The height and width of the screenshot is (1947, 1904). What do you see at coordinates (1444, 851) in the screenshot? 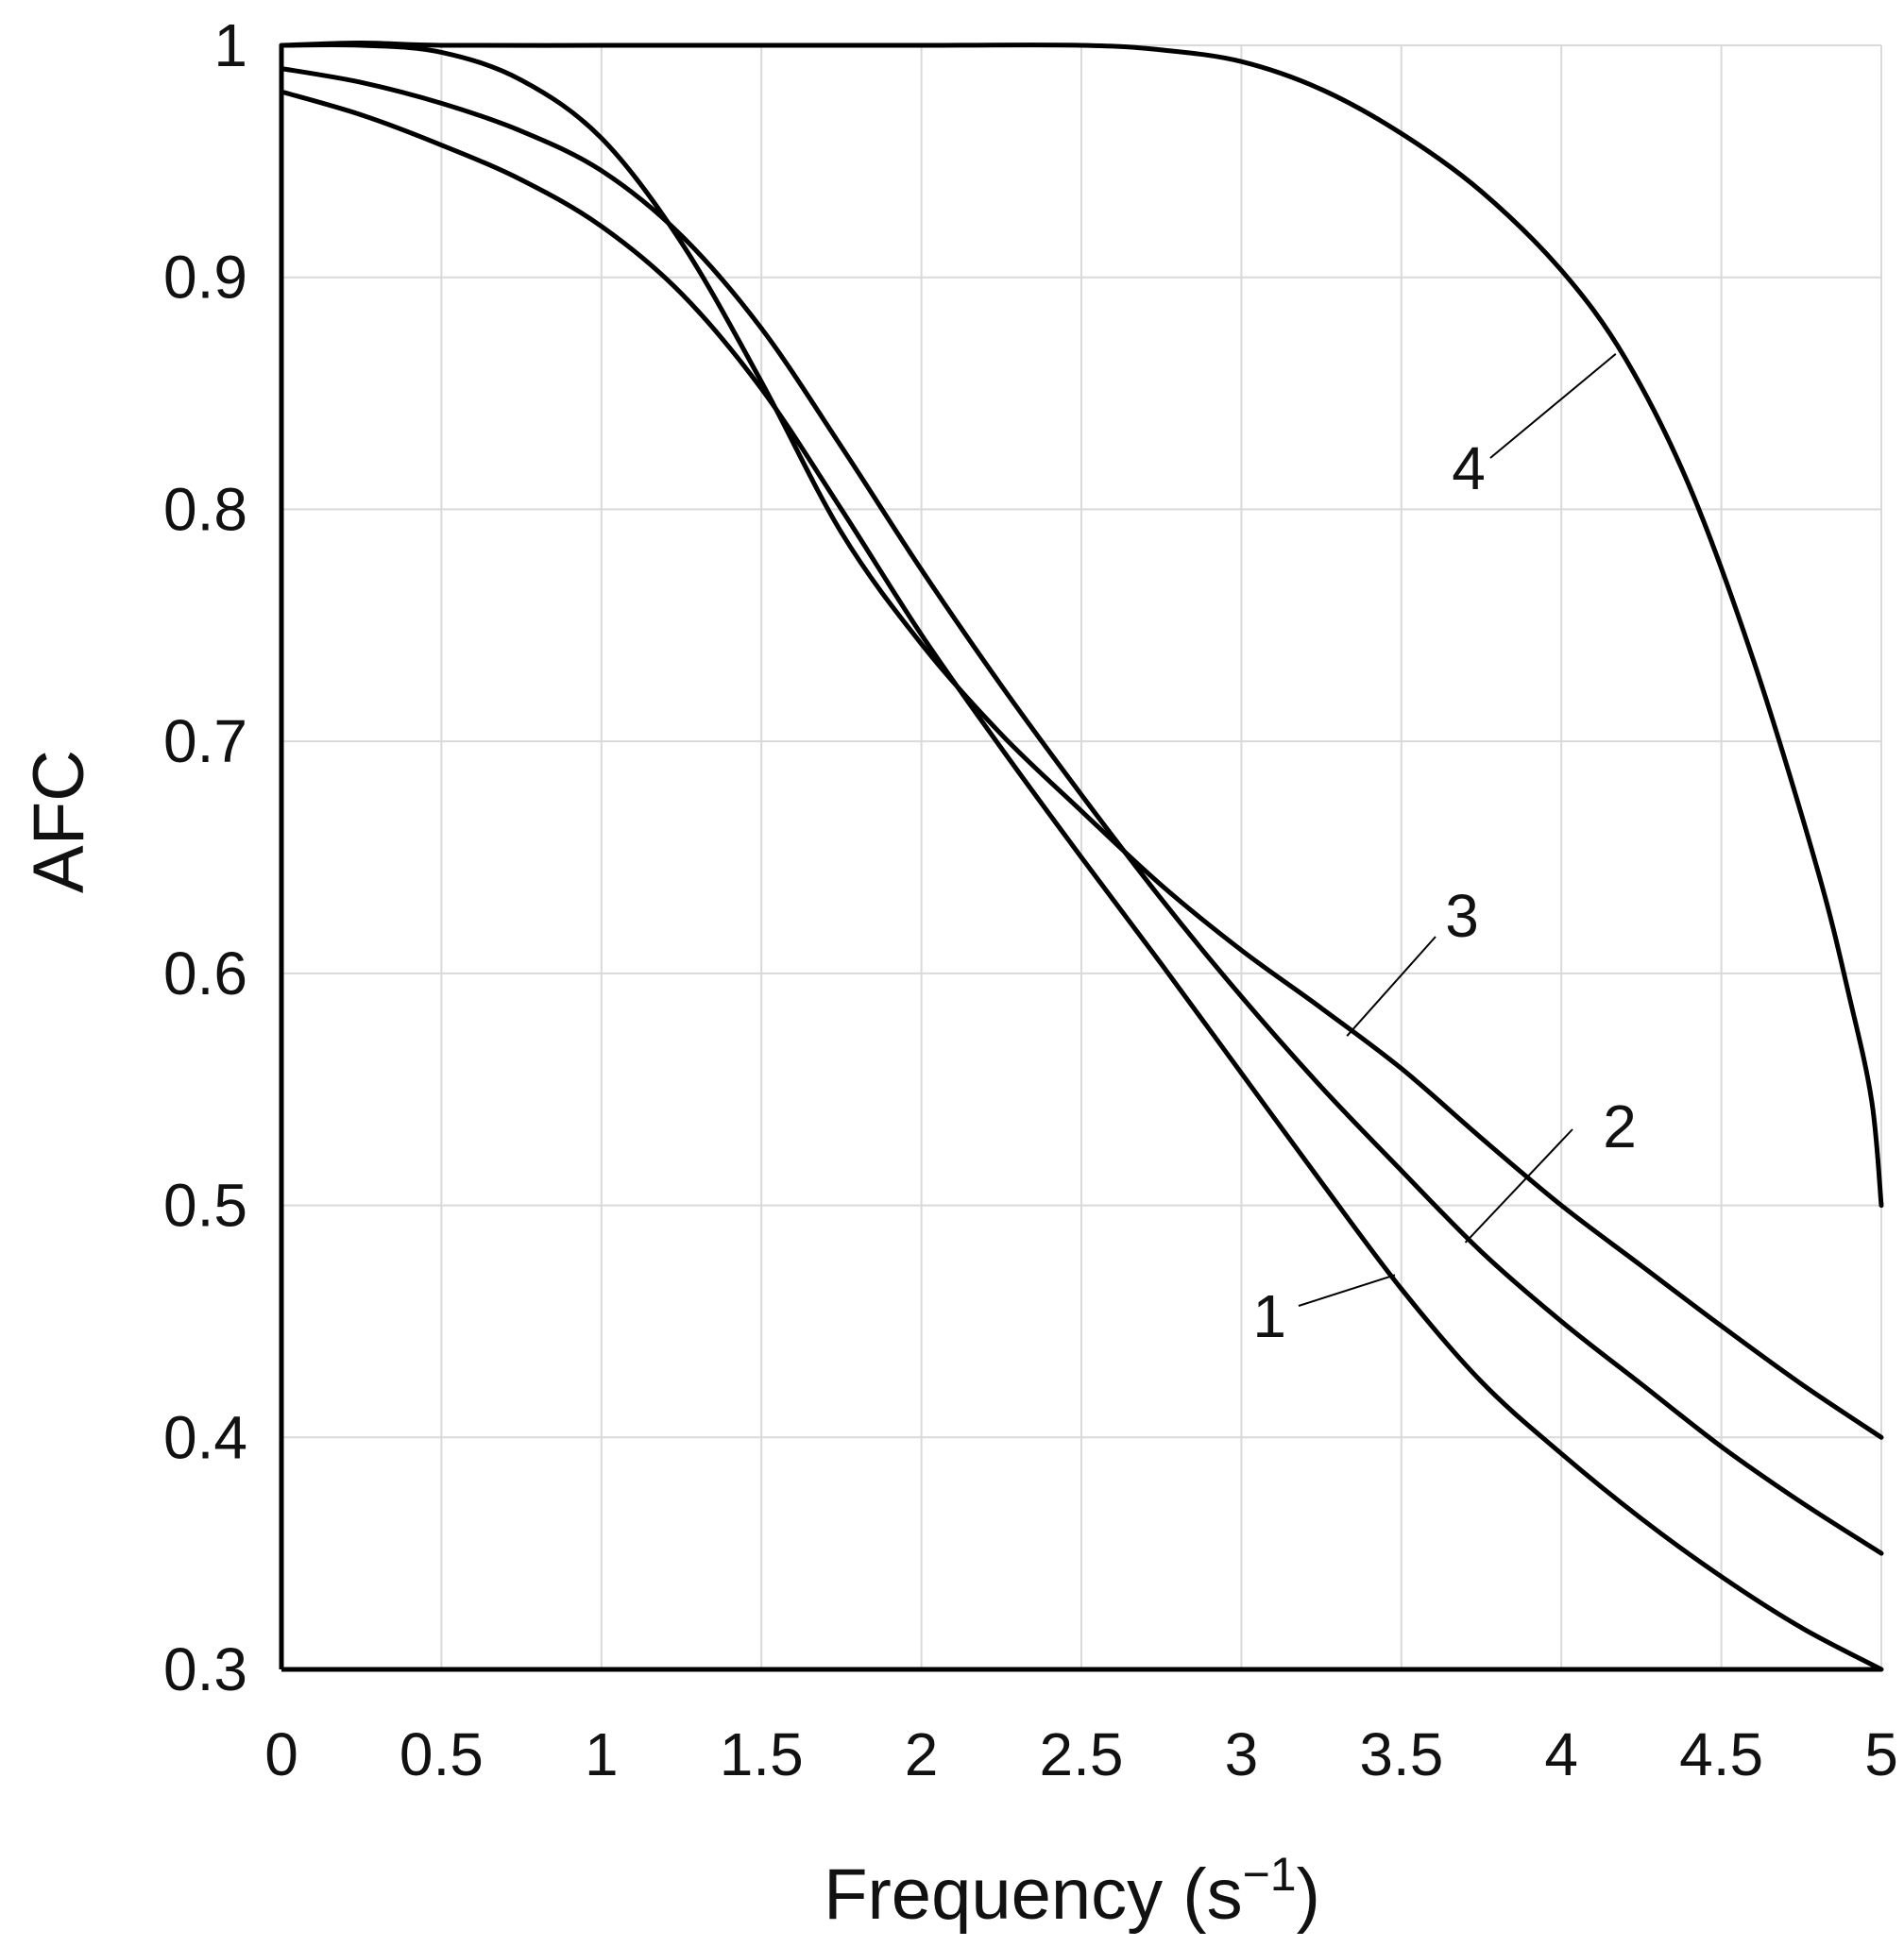
I see `series-annotations: 1 2 3 4` at bounding box center [1444, 851].